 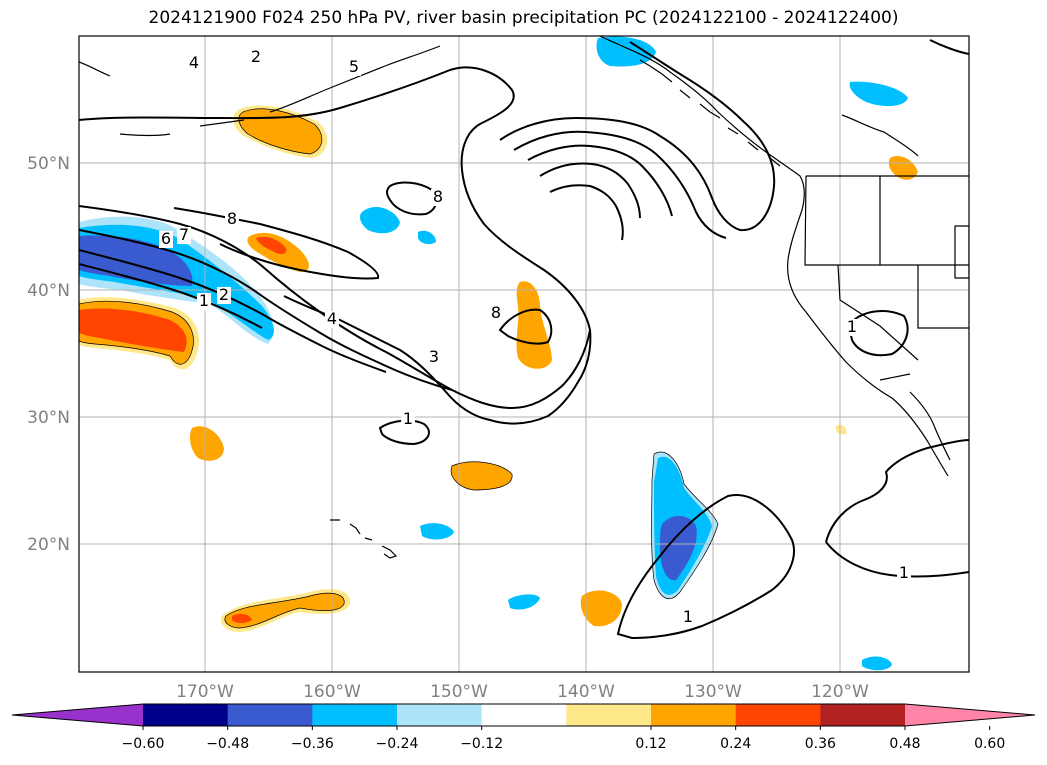 I want to click on colorbar-tick-label: −0.24, so click(x=397, y=744).